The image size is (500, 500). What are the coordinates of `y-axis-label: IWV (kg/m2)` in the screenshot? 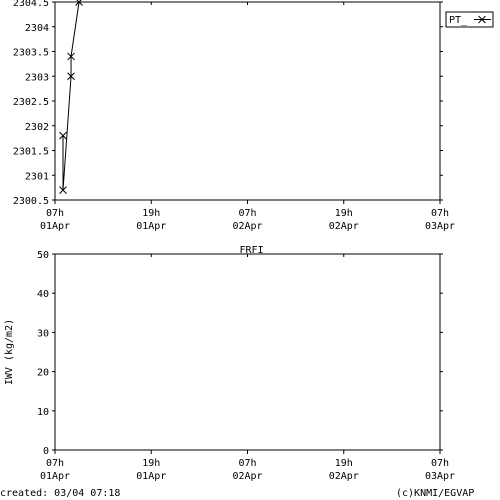 It's located at (9, 352).